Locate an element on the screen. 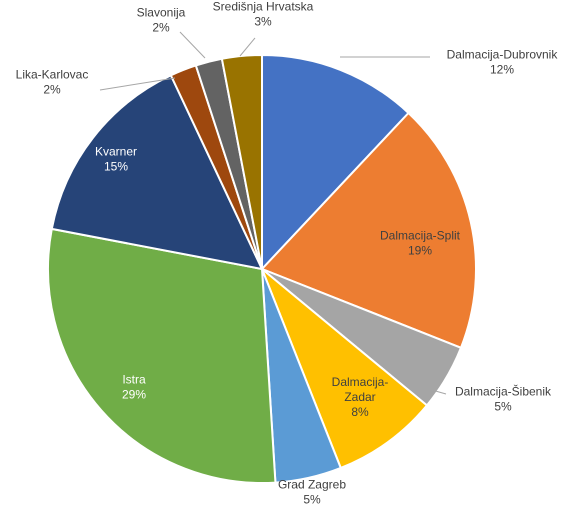 The width and height of the screenshot is (574, 520). slice-label-line: Zadar is located at coordinates (359, 397).